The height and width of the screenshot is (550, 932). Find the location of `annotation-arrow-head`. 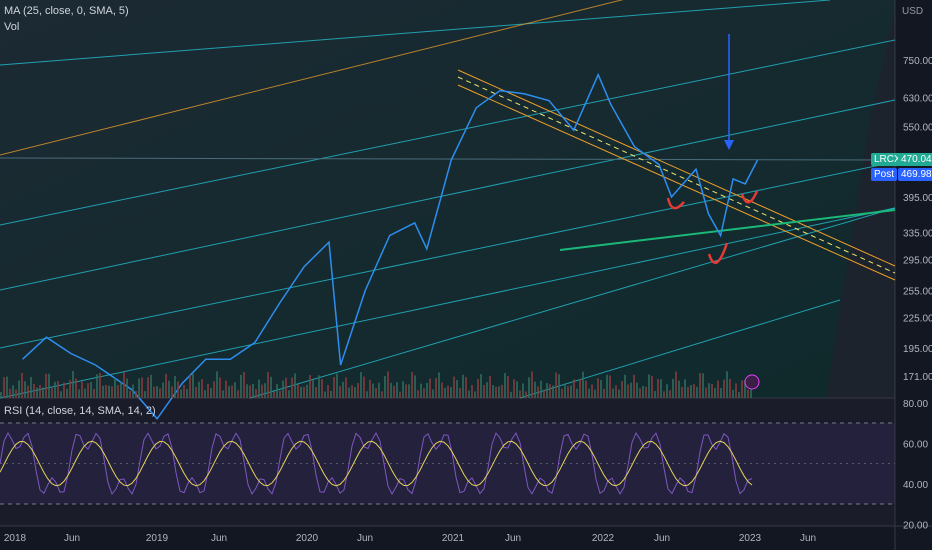

annotation-arrow-head is located at coordinates (729, 145).